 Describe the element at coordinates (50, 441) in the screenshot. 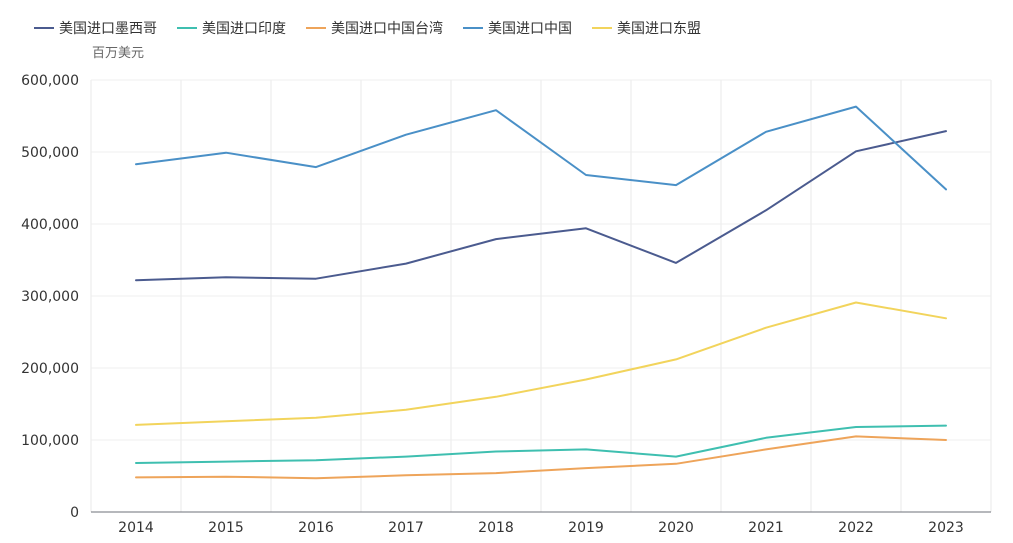

I see `y-tick-label: 100,000` at that location.